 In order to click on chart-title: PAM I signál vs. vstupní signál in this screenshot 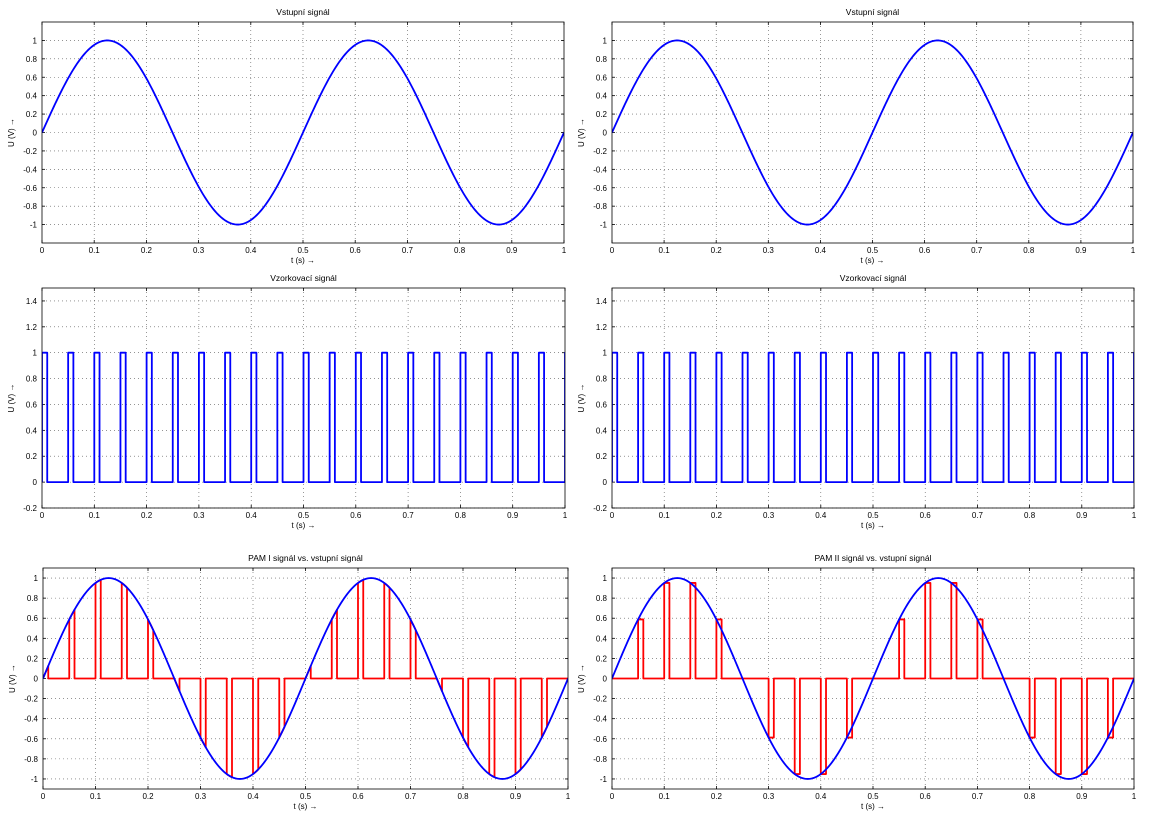, I will do `click(305, 558)`.